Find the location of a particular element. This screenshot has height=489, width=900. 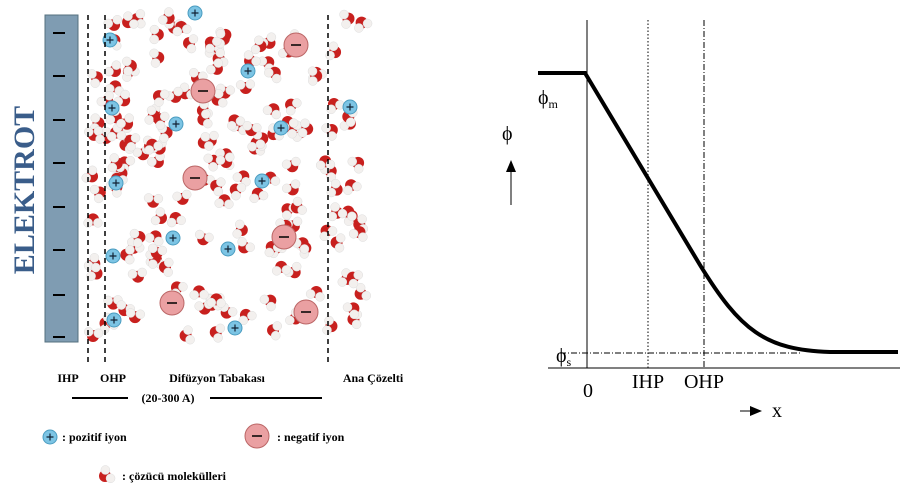

phi-s: ϕs is located at coordinates (564, 357).